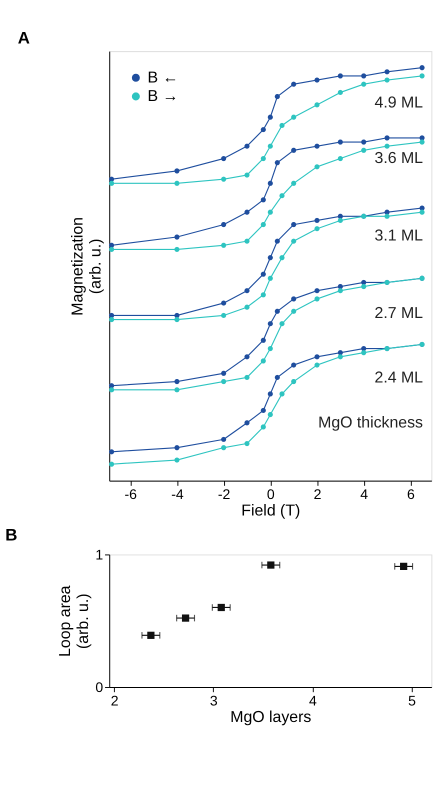  I want to click on annotation: 2.7 ML, so click(399, 313).